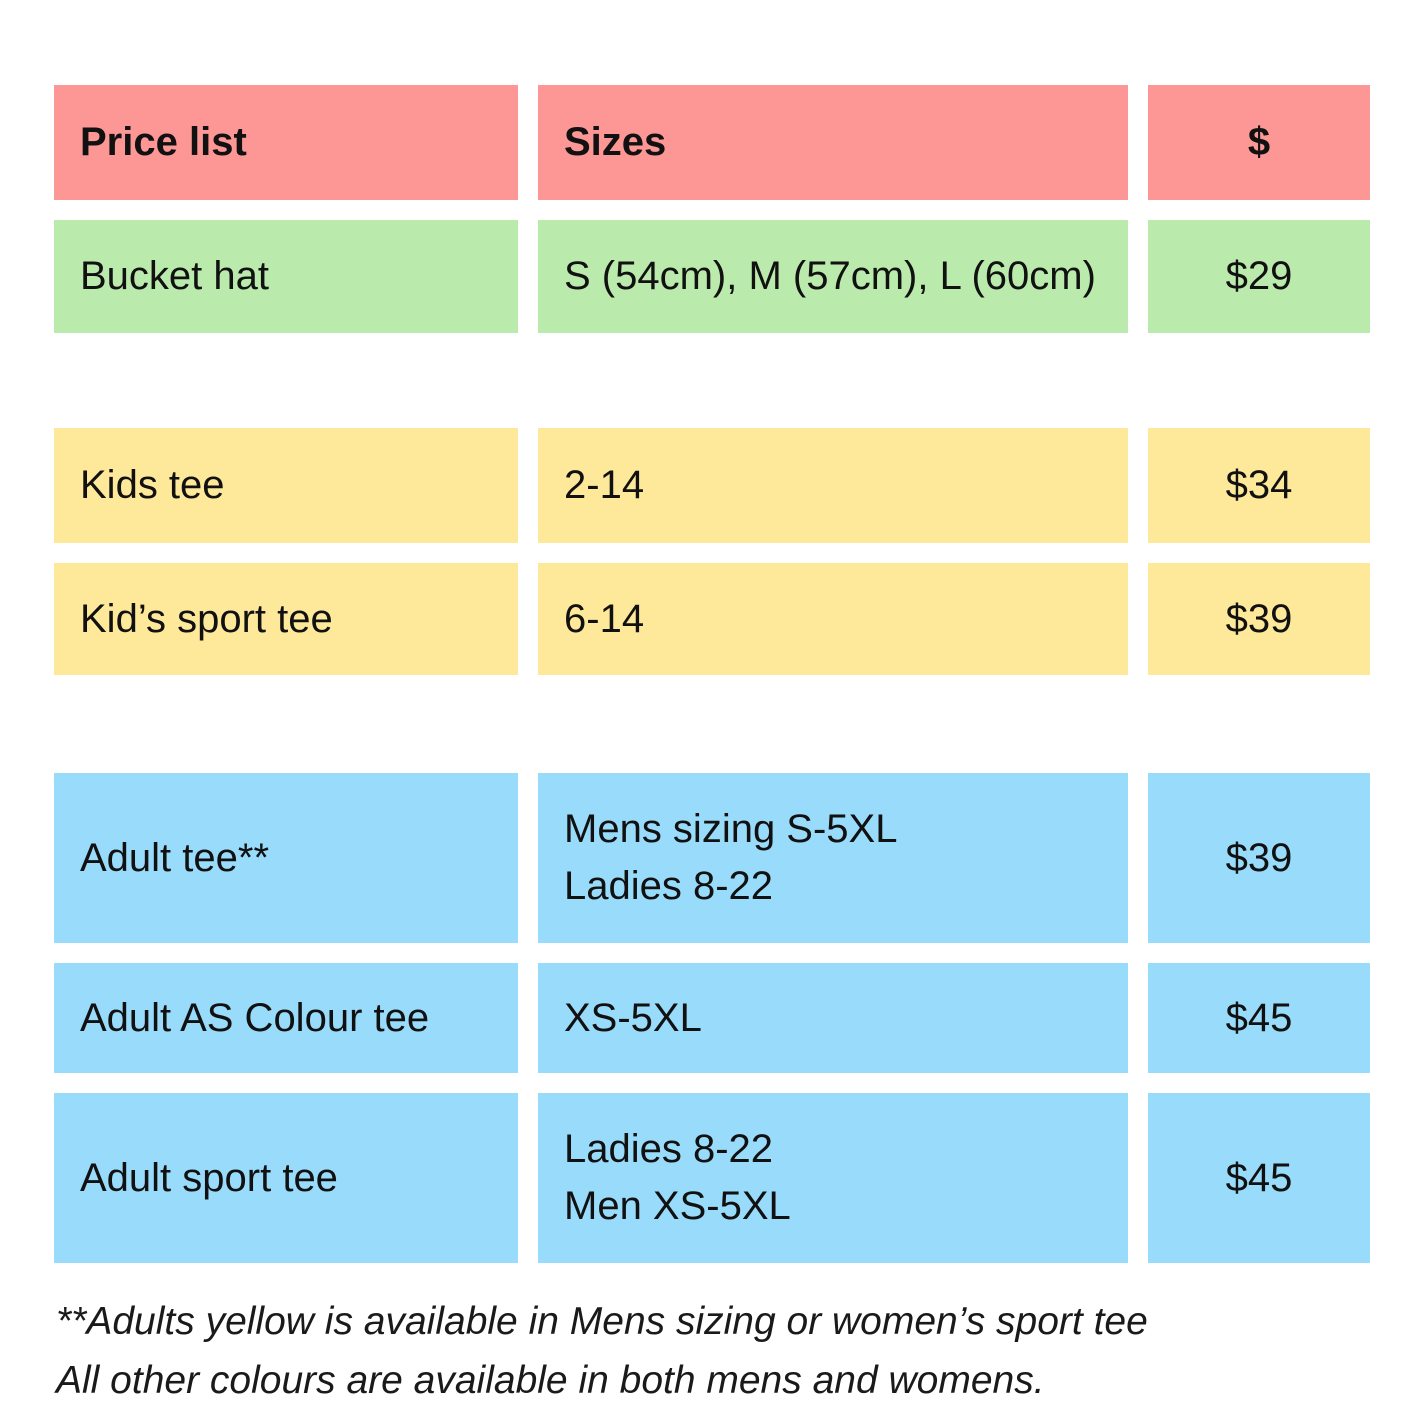  I want to click on header-price-symbol: $, so click(1259, 142).